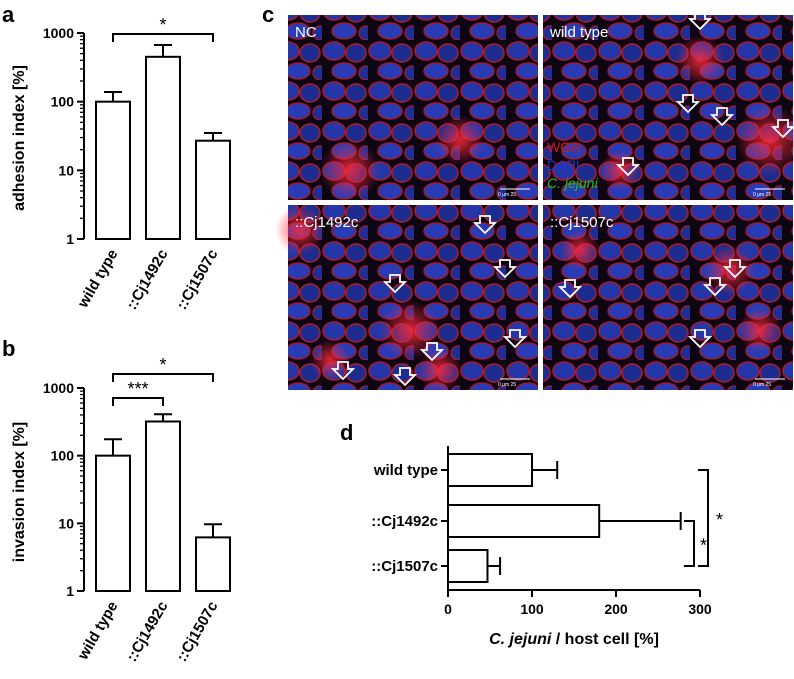 This screenshot has width=794, height=679. What do you see at coordinates (327, 222) in the screenshot?
I see `micrograph-label: ::Cj1492c` at bounding box center [327, 222].